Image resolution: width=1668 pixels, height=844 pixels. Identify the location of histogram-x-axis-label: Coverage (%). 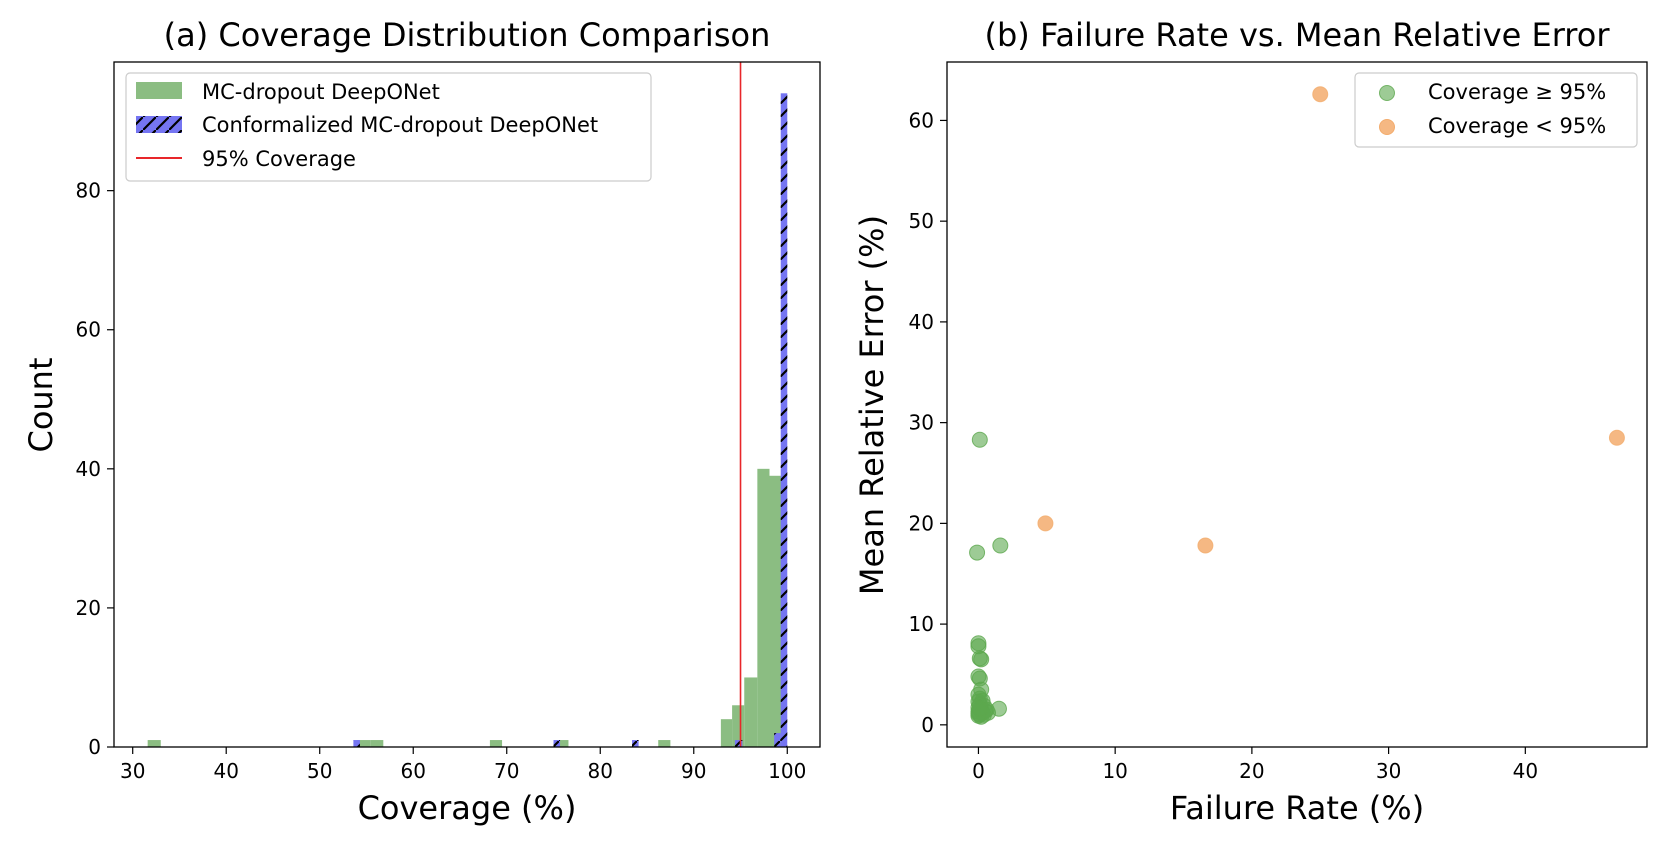
(467, 808).